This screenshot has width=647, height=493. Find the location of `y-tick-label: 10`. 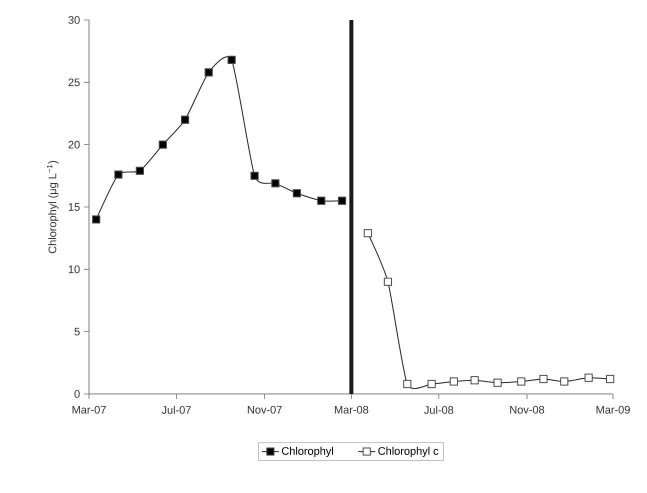

y-tick-label: 10 is located at coordinates (74, 269).